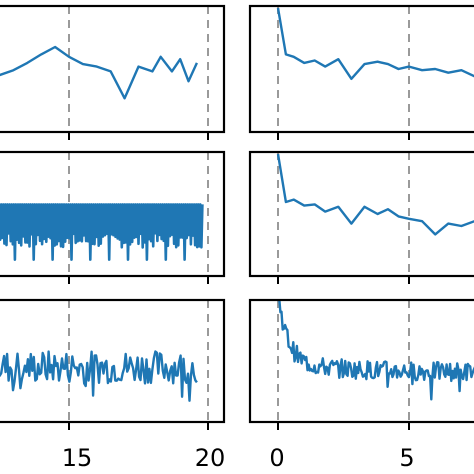  I want to click on x-tick-label-15: 15, so click(77, 458).